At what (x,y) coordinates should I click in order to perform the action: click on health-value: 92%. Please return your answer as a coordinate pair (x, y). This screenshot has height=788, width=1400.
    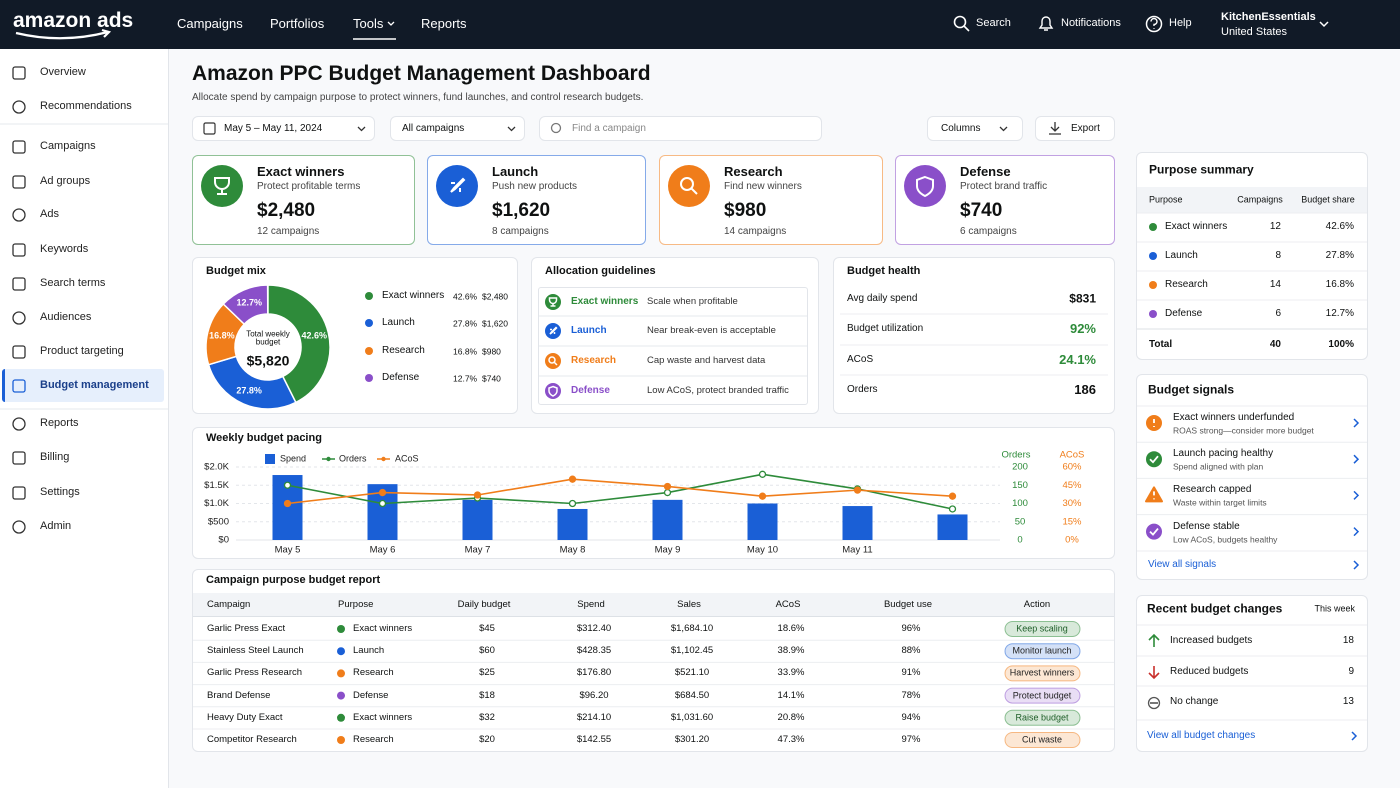
    Looking at the image, I should click on (1082, 329).